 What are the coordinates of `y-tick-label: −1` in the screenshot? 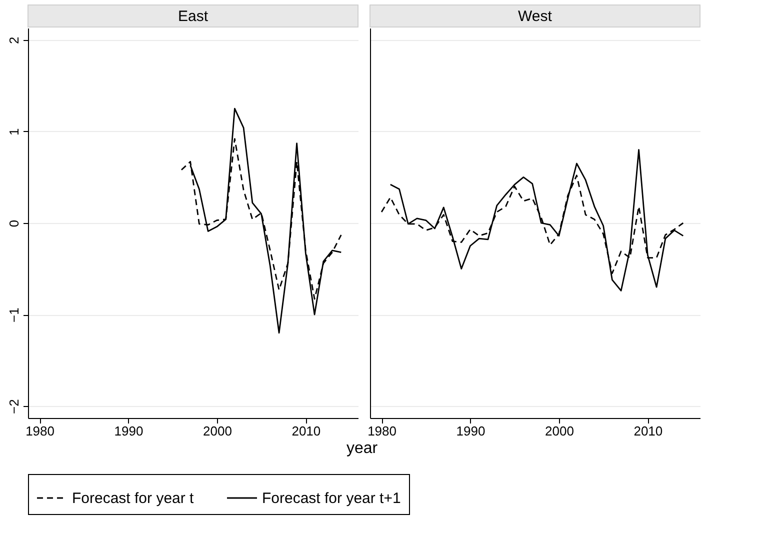 It's located at (14, 315).